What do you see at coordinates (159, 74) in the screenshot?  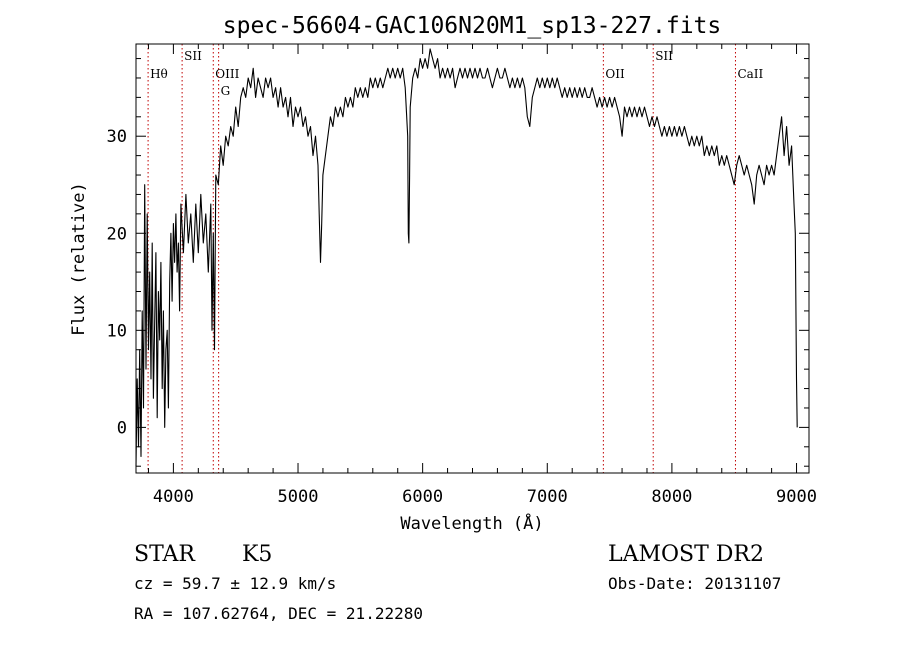 I see `line-label: Hθ` at bounding box center [159, 74].